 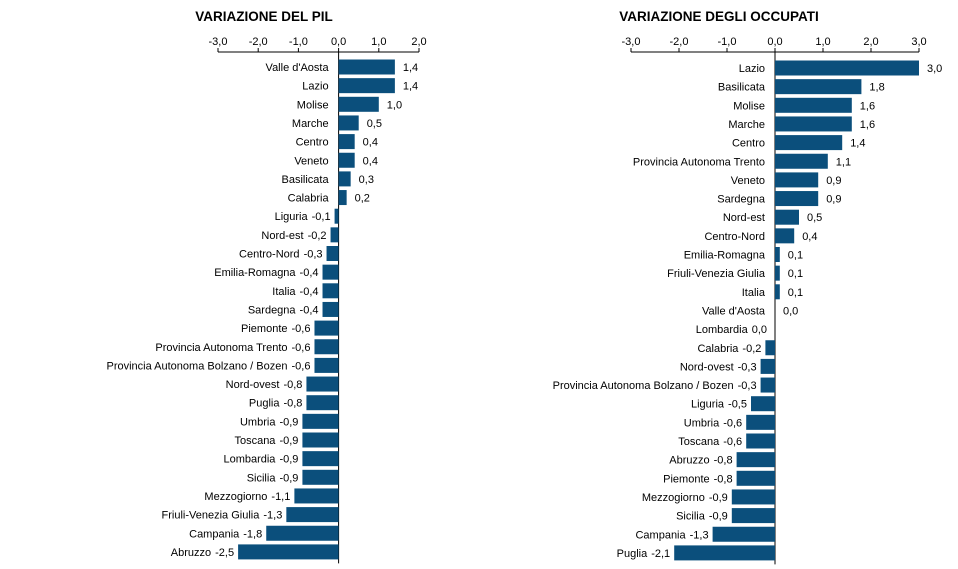 What do you see at coordinates (309, 199) in the screenshot?
I see `category-label: Calabria` at bounding box center [309, 199].